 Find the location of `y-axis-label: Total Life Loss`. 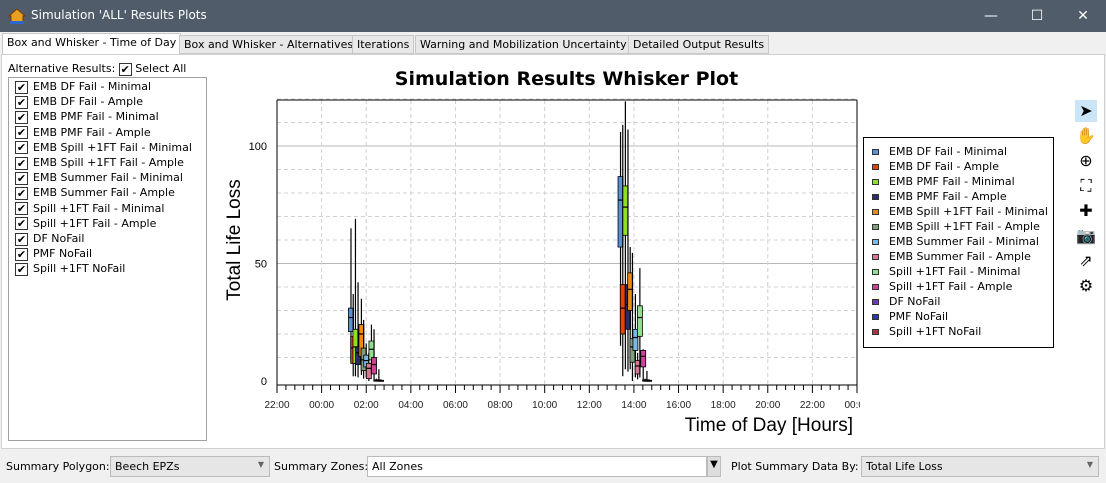

y-axis-label: Total Life Loss is located at coordinates (234, 239).